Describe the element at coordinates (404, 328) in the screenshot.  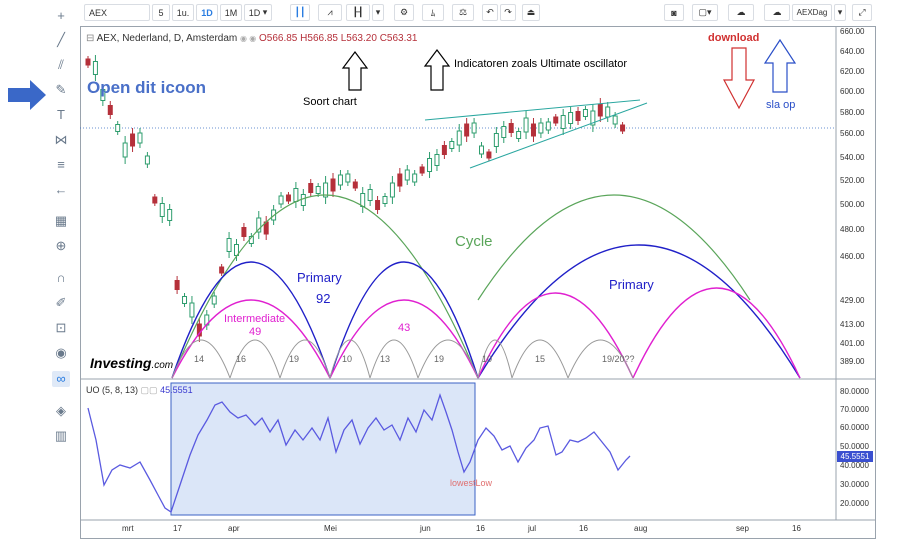
I see `intermediate-value-2: 43` at that location.